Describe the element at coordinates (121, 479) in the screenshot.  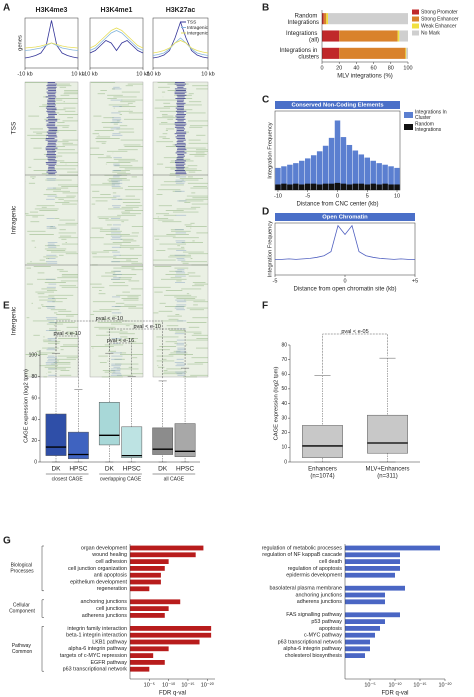
I see `group-label: overlapping CAGE` at that location.